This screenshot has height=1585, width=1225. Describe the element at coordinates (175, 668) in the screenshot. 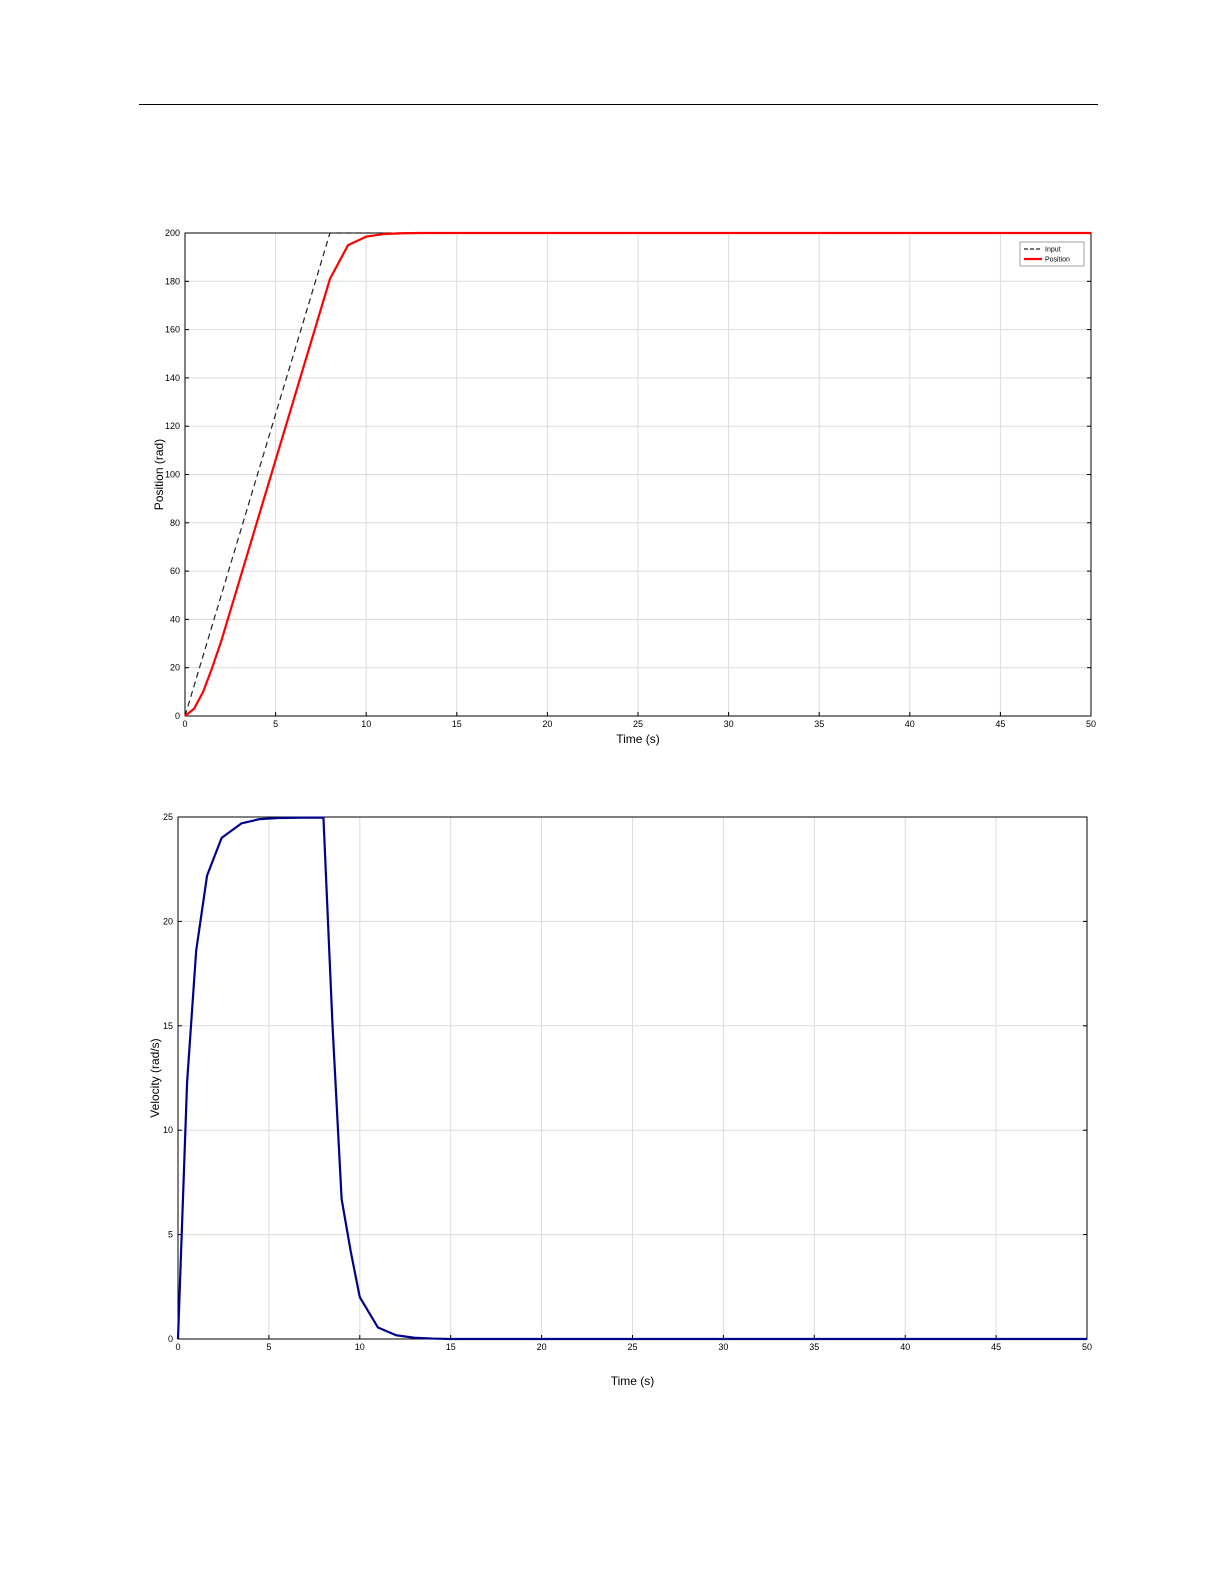

I see `position-y-tick-label: 20` at that location.